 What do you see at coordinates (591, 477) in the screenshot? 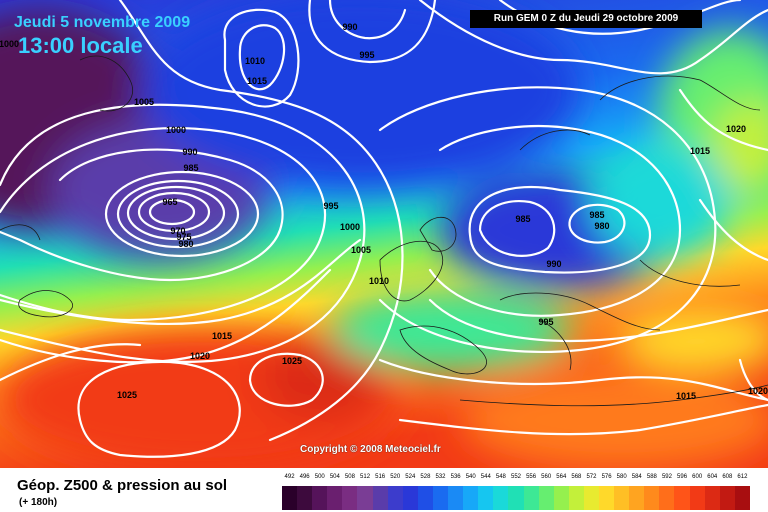
I see `color-scale-label: 572` at bounding box center [591, 477].